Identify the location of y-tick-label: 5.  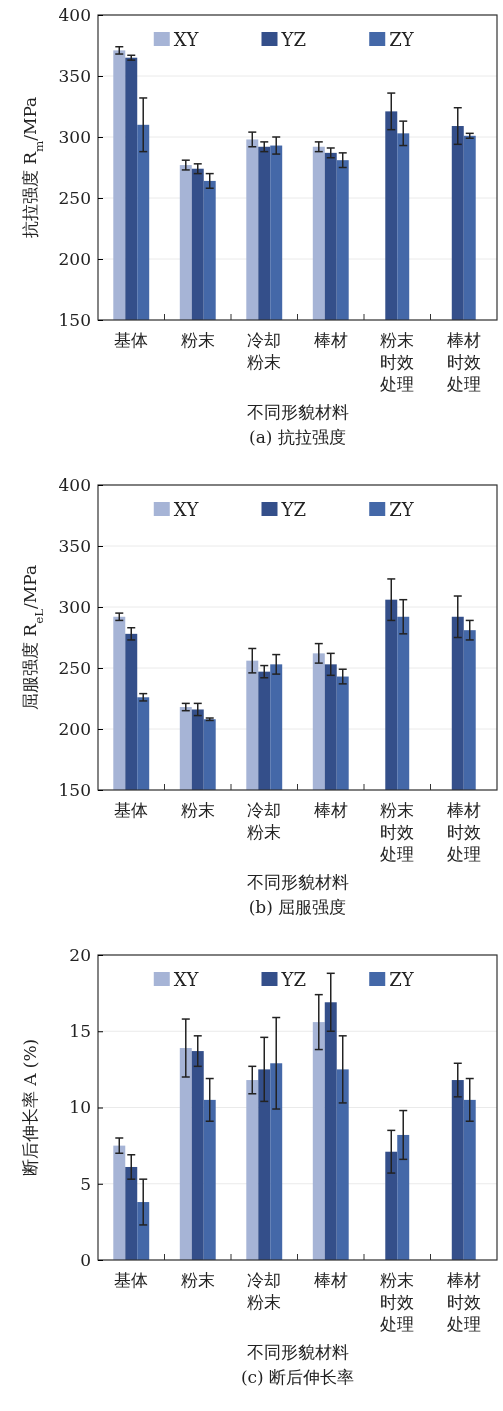
(85, 1183).